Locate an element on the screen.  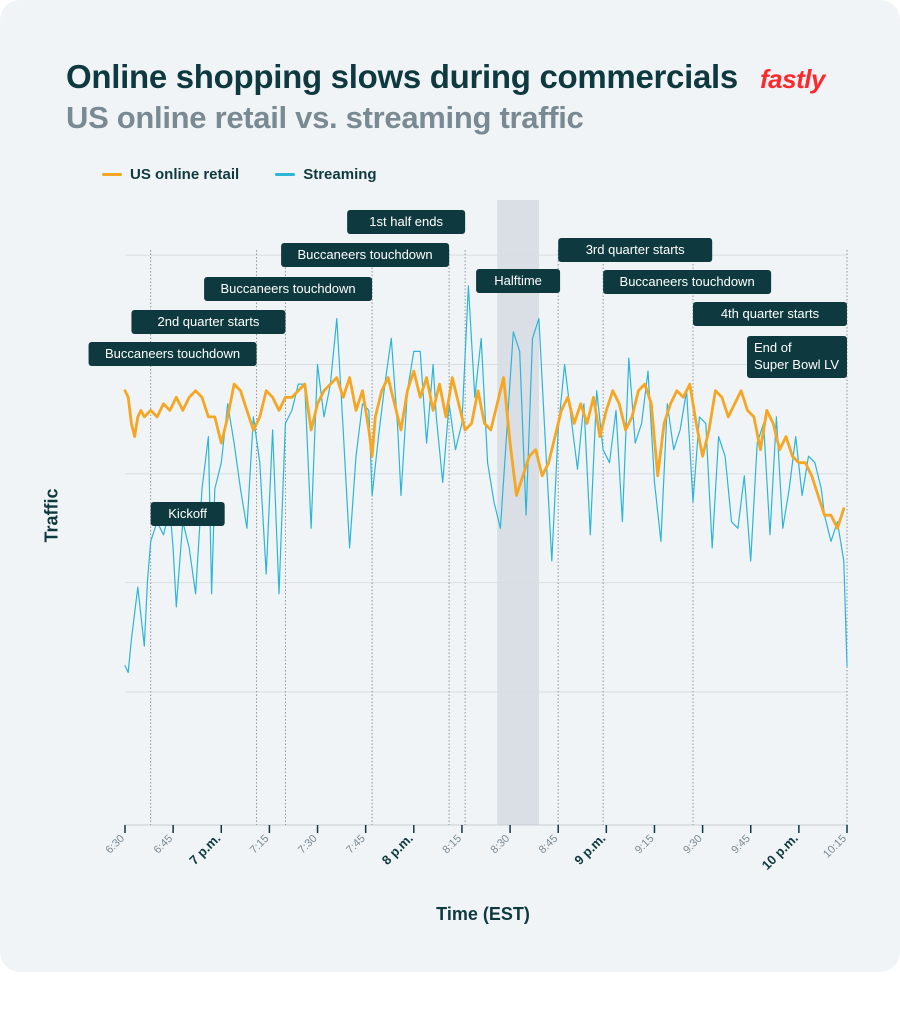
halftime-label-box is located at coordinates (518, 281).